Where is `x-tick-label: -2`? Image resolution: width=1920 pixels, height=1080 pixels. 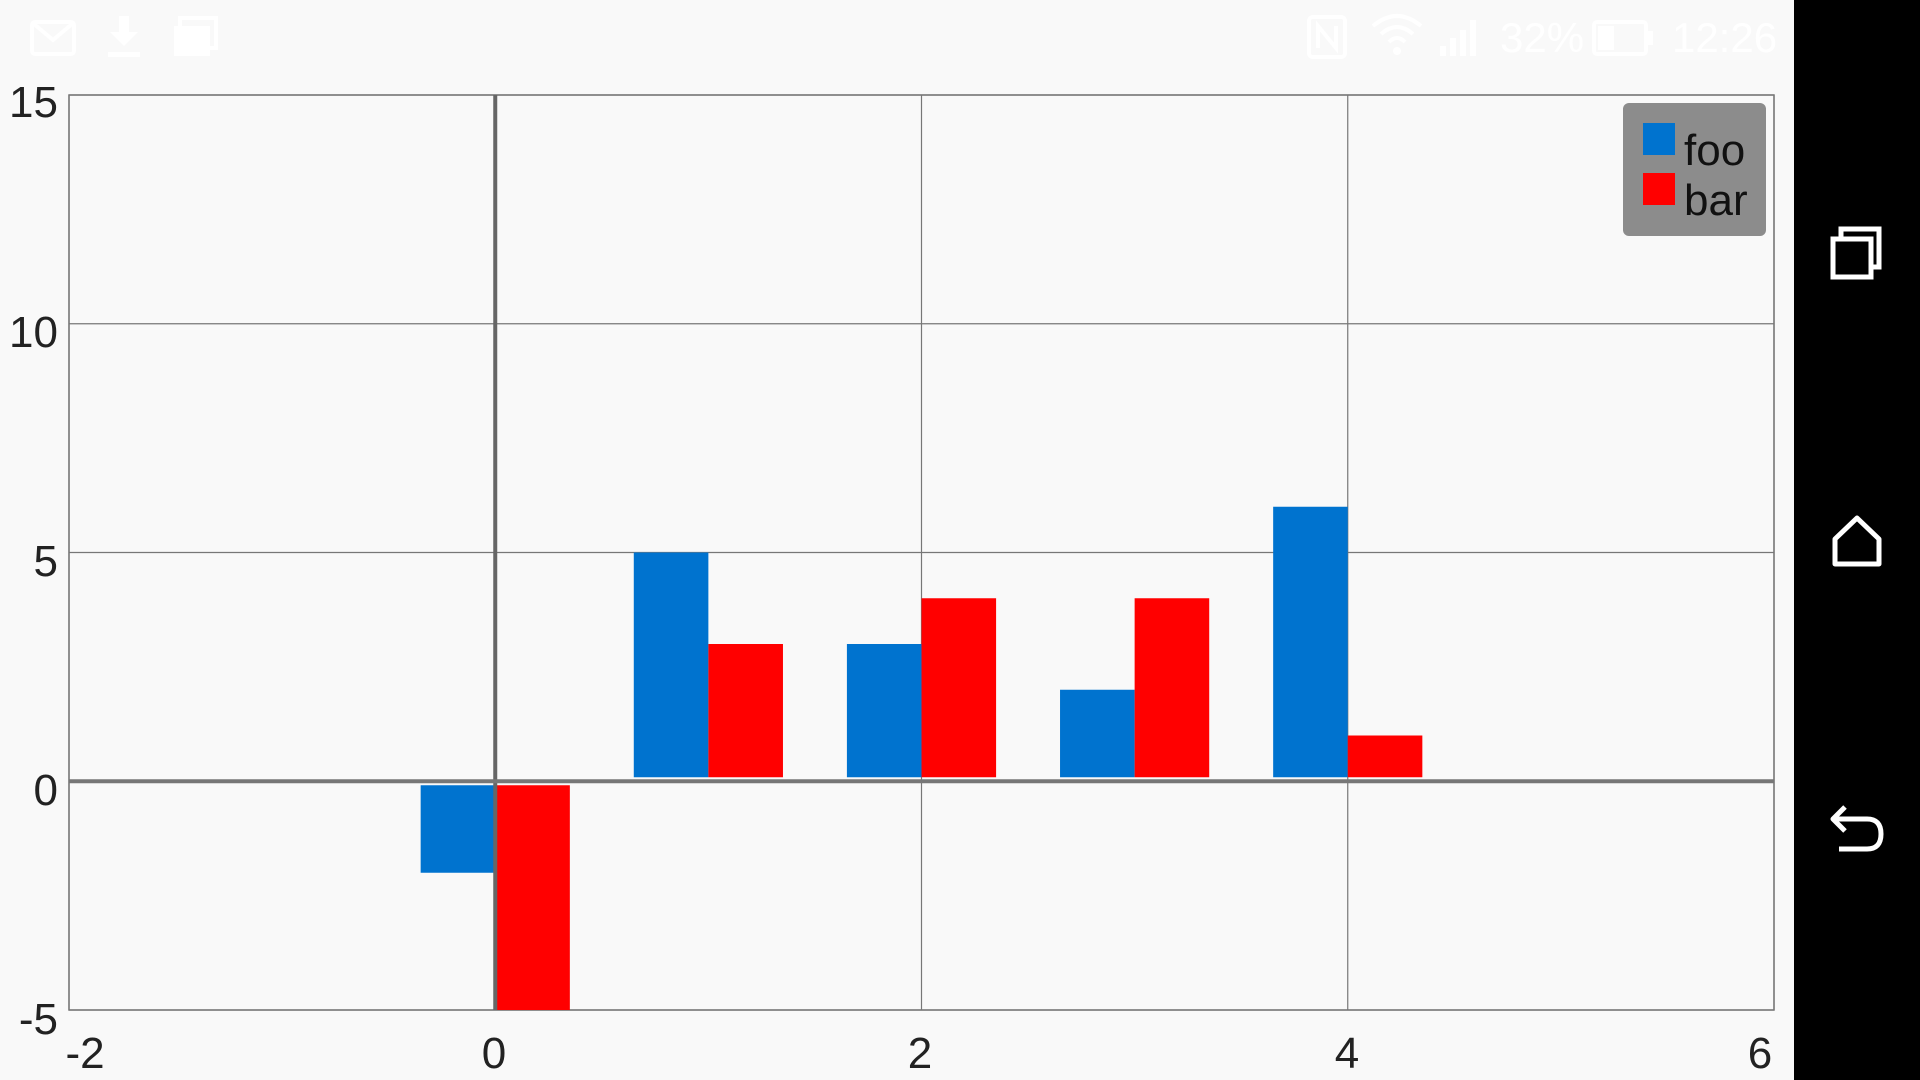 x-tick-label: -2 is located at coordinates (84, 1053).